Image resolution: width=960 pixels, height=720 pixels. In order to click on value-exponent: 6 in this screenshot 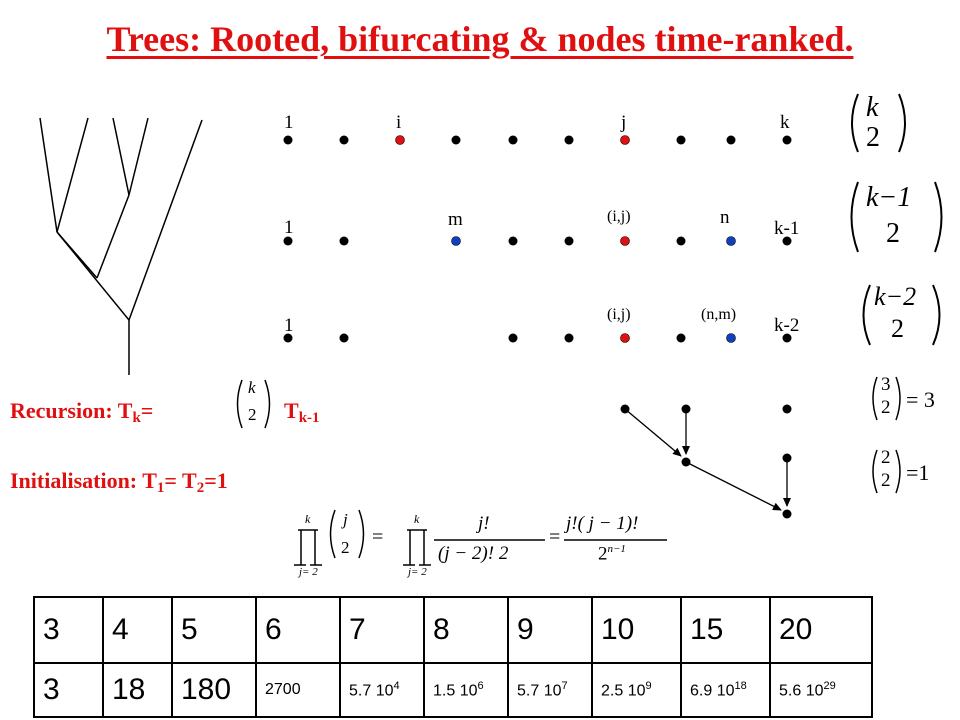, I will do `click(480, 685)`.